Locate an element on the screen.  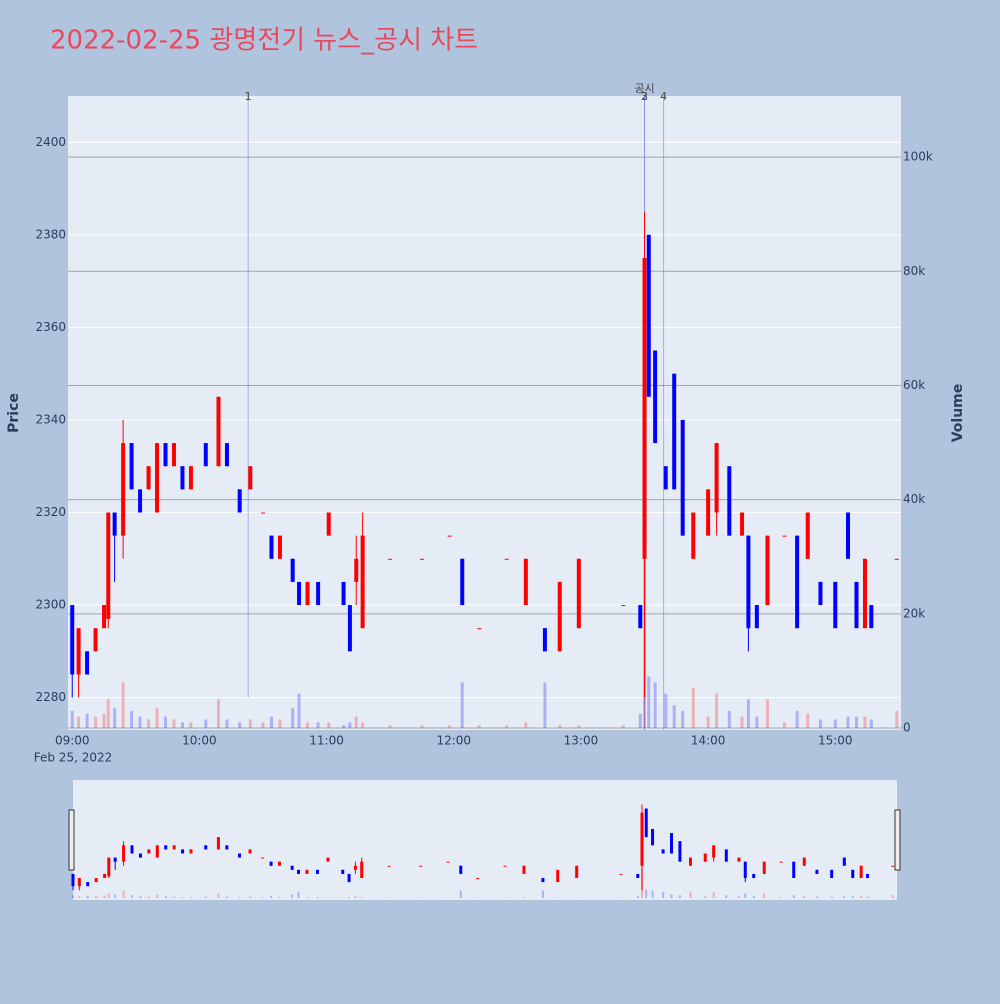
range-slider is located at coordinates (485, 840).